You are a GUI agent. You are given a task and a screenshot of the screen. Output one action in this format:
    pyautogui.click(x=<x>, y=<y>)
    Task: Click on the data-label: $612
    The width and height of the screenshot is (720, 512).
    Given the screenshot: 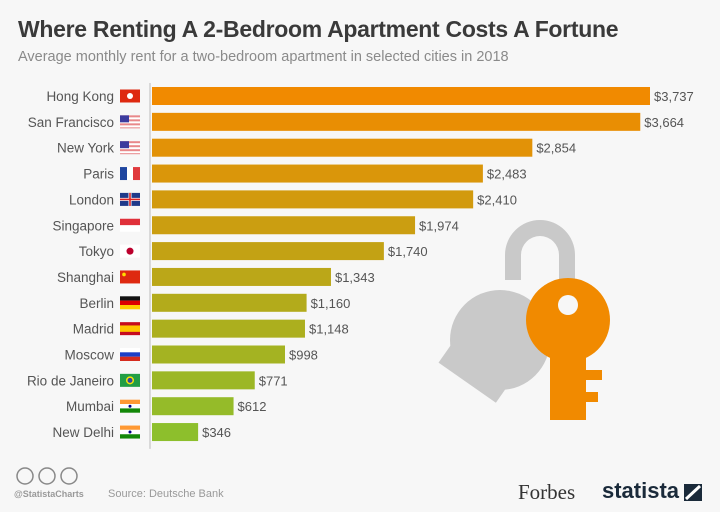 What is the action you would take?
    pyautogui.click(x=252, y=406)
    